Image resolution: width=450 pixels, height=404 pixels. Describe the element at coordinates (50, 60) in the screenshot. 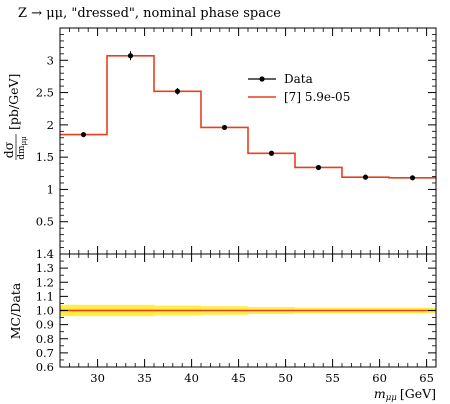

I see `y-tick-label: 3` at that location.